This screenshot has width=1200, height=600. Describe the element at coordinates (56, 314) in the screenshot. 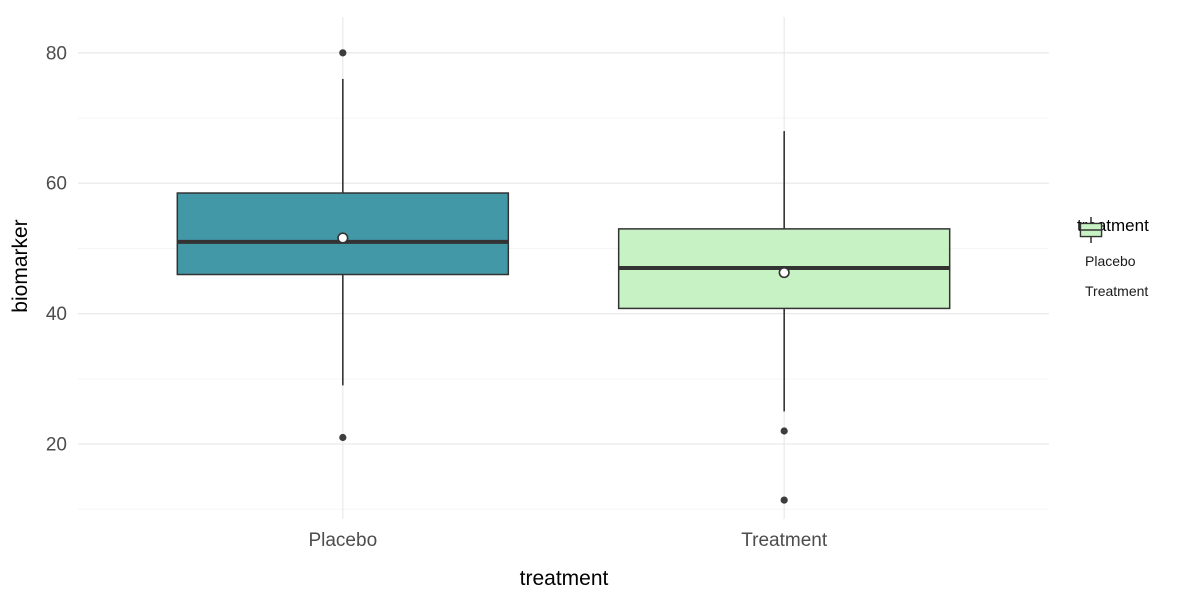

I see `y-tick-label: 40` at that location.